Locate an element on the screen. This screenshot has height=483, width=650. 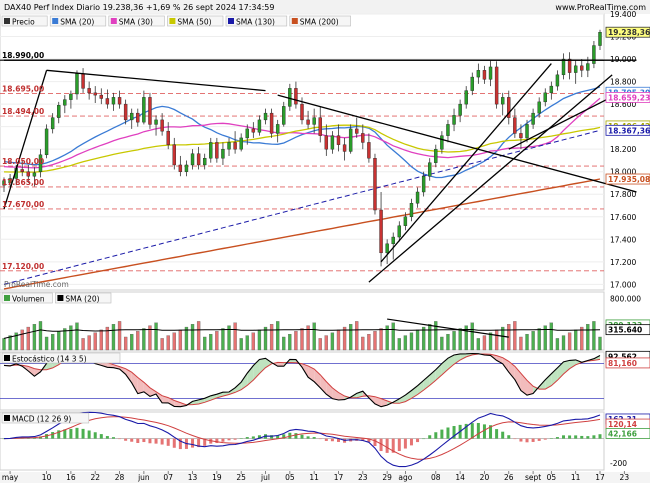
stochastic-value-tag: 92,562 is located at coordinates (622, 356).